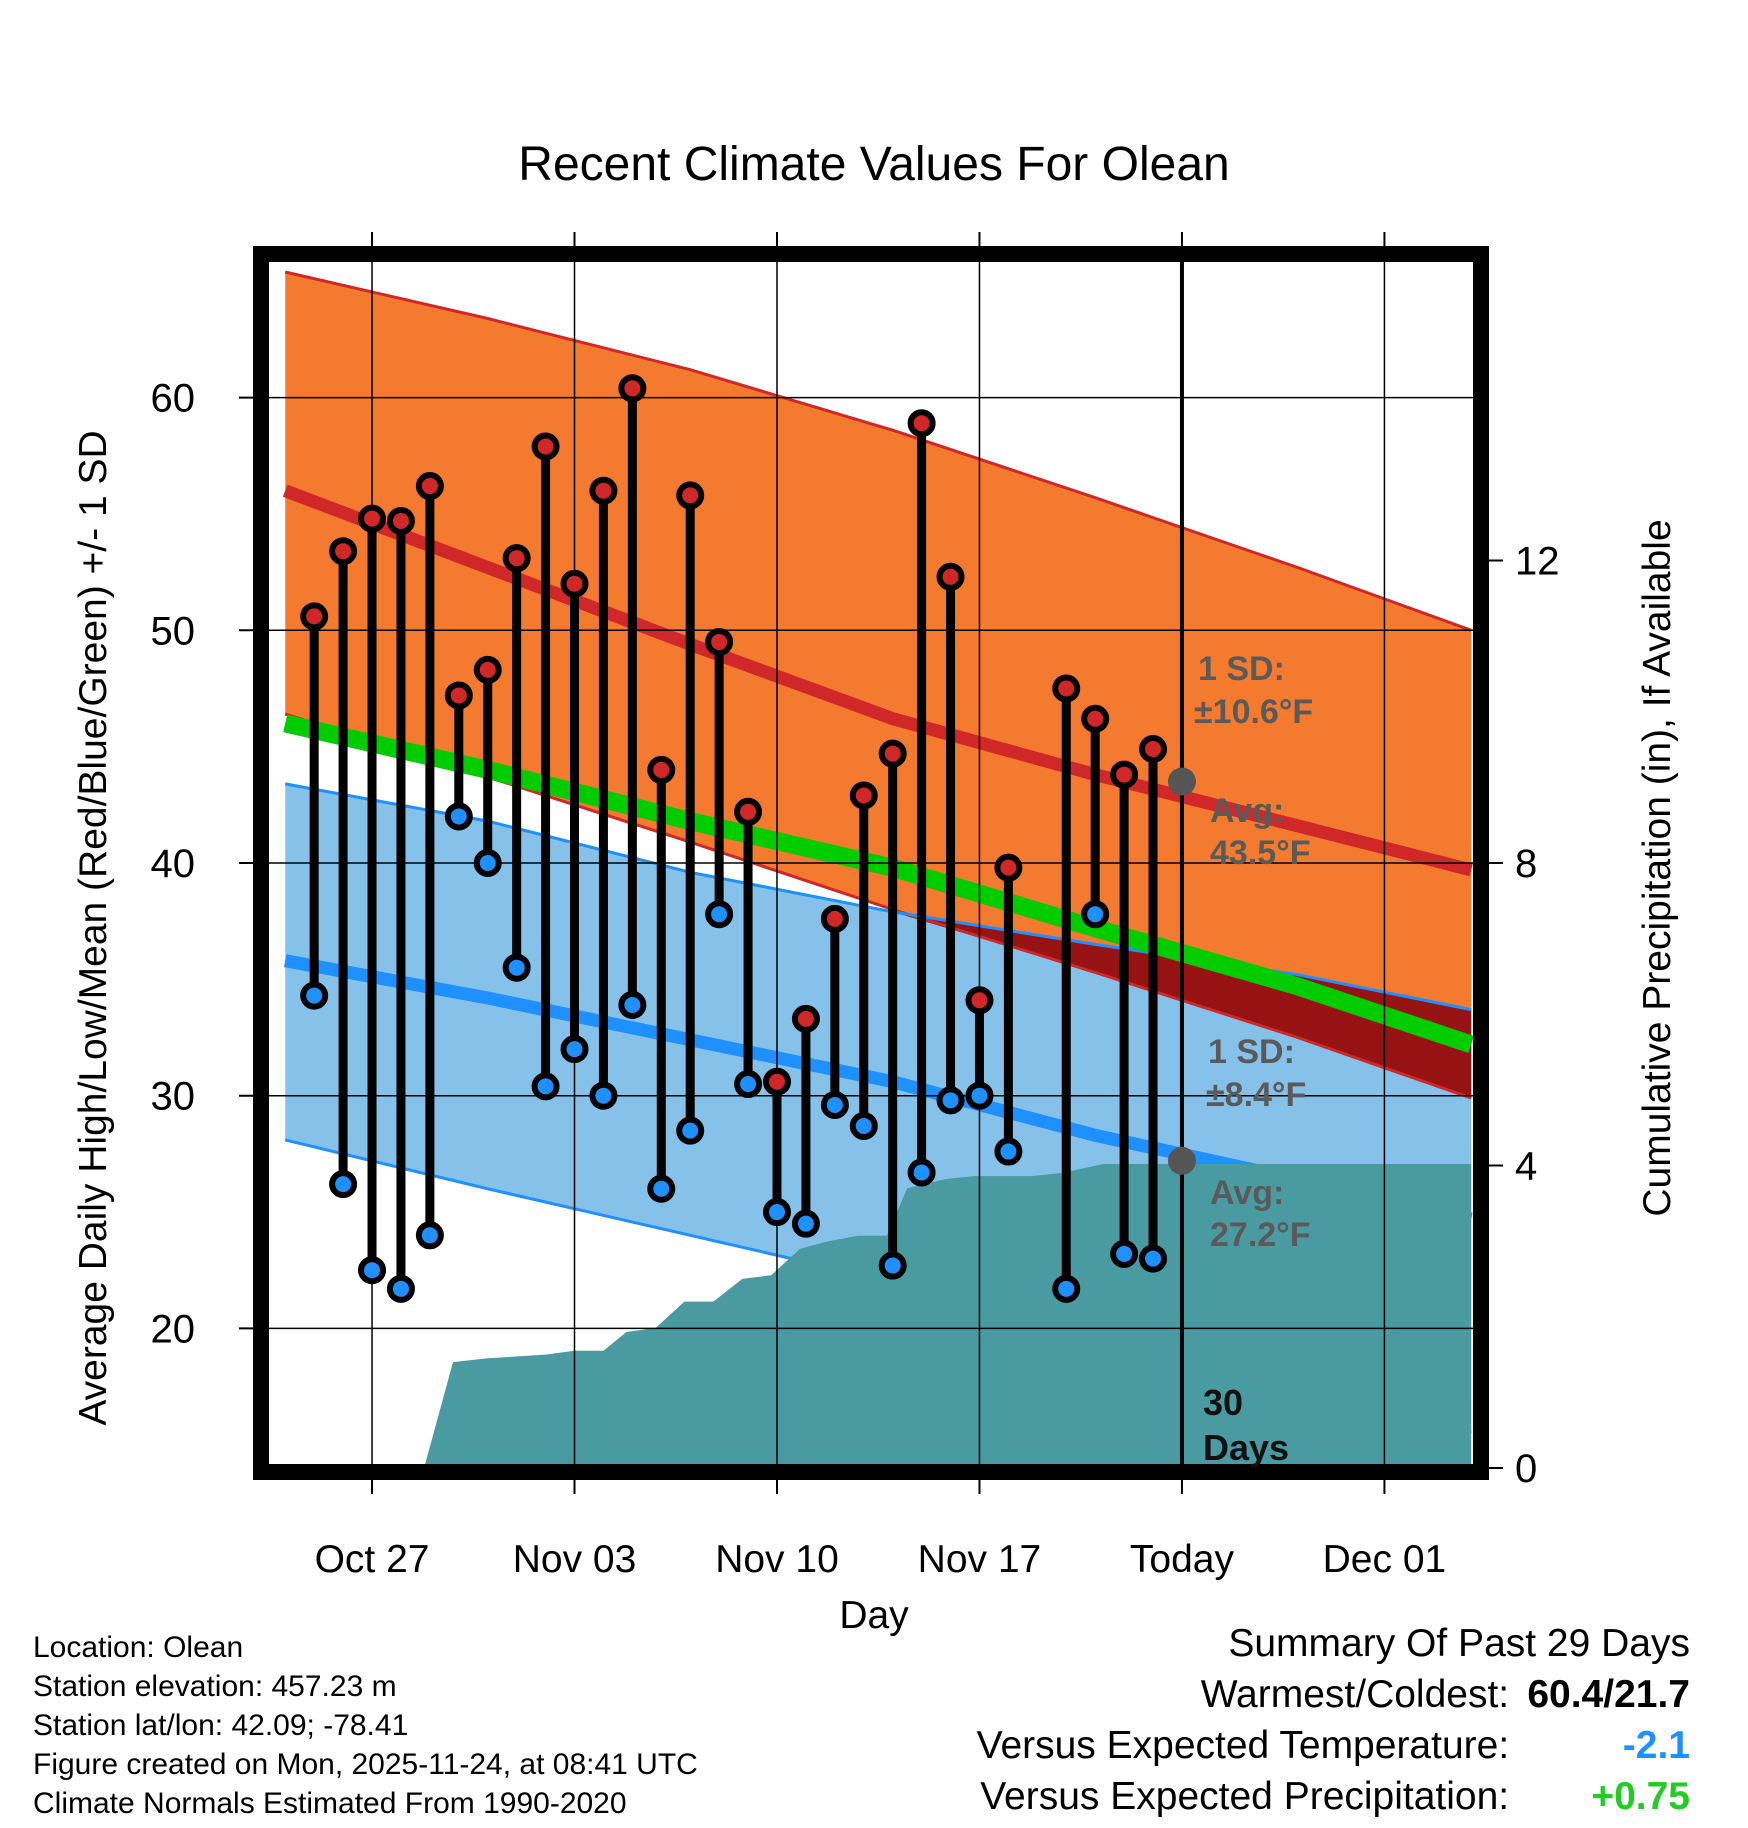  I want to click on precip-row: Versus Expected Precipitation: +0.75, so click(1333, 1796).